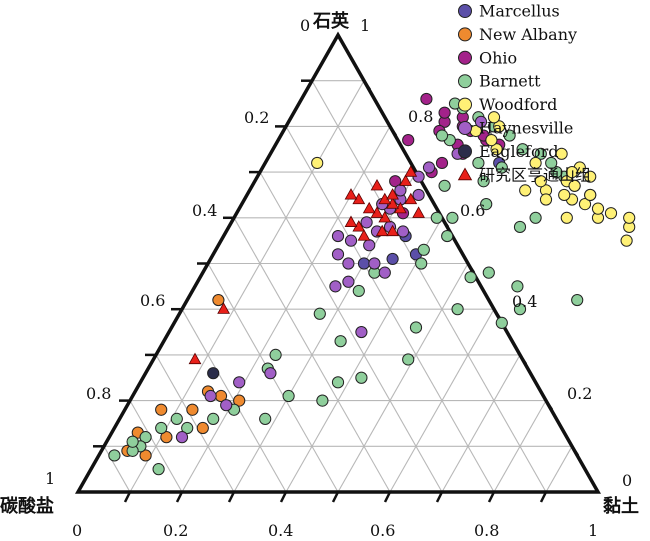 The height and width of the screenshot is (541, 650). I want to click on tick-label-right-0.8: 0.8, so click(420, 116).